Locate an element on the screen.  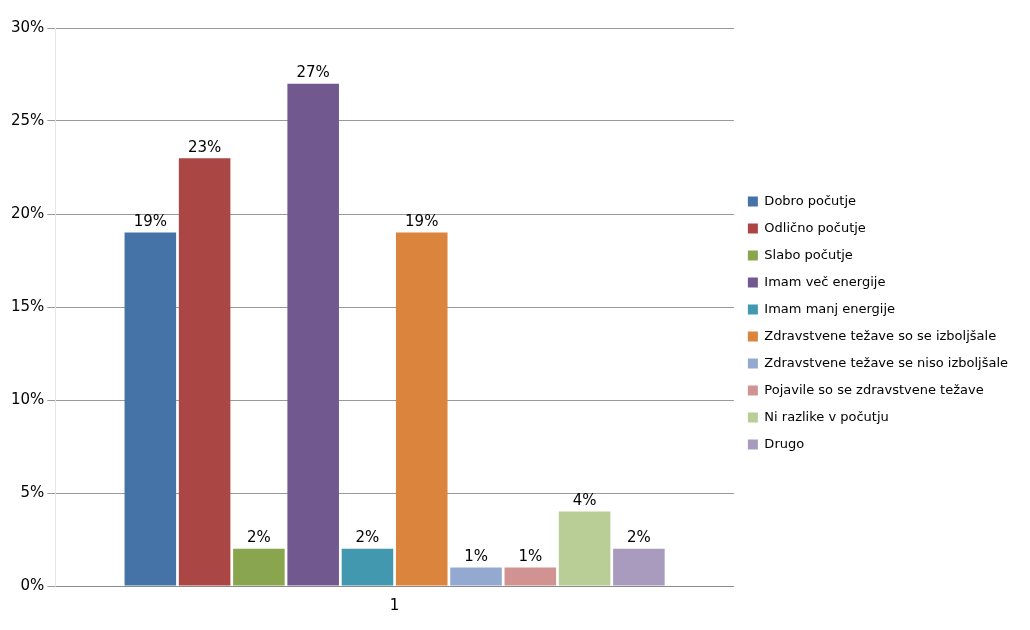
legend-label: Odlično počutje is located at coordinates (815, 227).